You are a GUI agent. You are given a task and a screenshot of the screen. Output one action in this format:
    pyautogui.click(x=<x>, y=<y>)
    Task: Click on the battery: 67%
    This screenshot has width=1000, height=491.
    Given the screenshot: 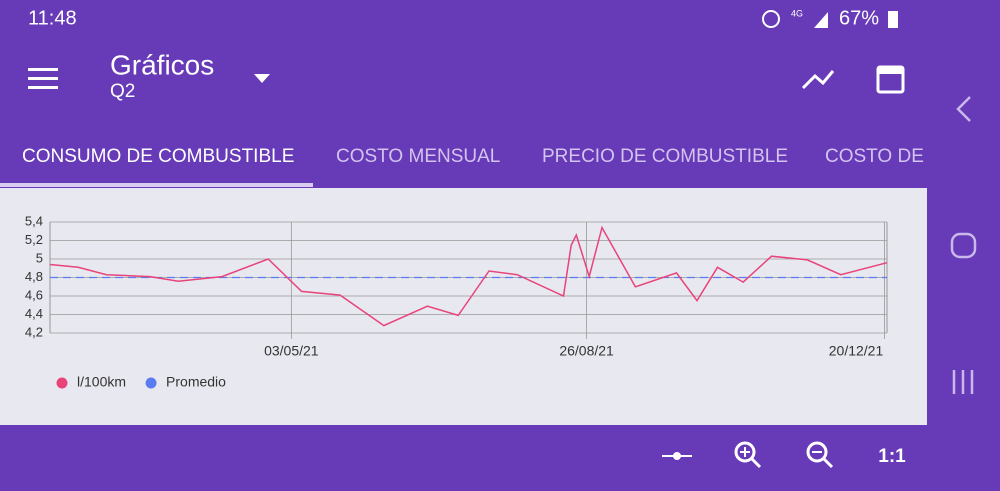 What is the action you would take?
    pyautogui.click(x=859, y=18)
    